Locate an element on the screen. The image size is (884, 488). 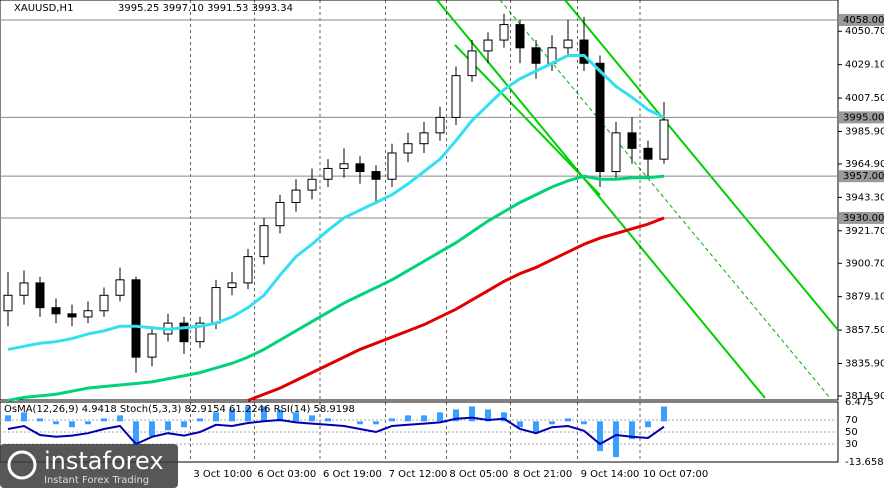
logo: instaforex is located at coordinates (104, 461).